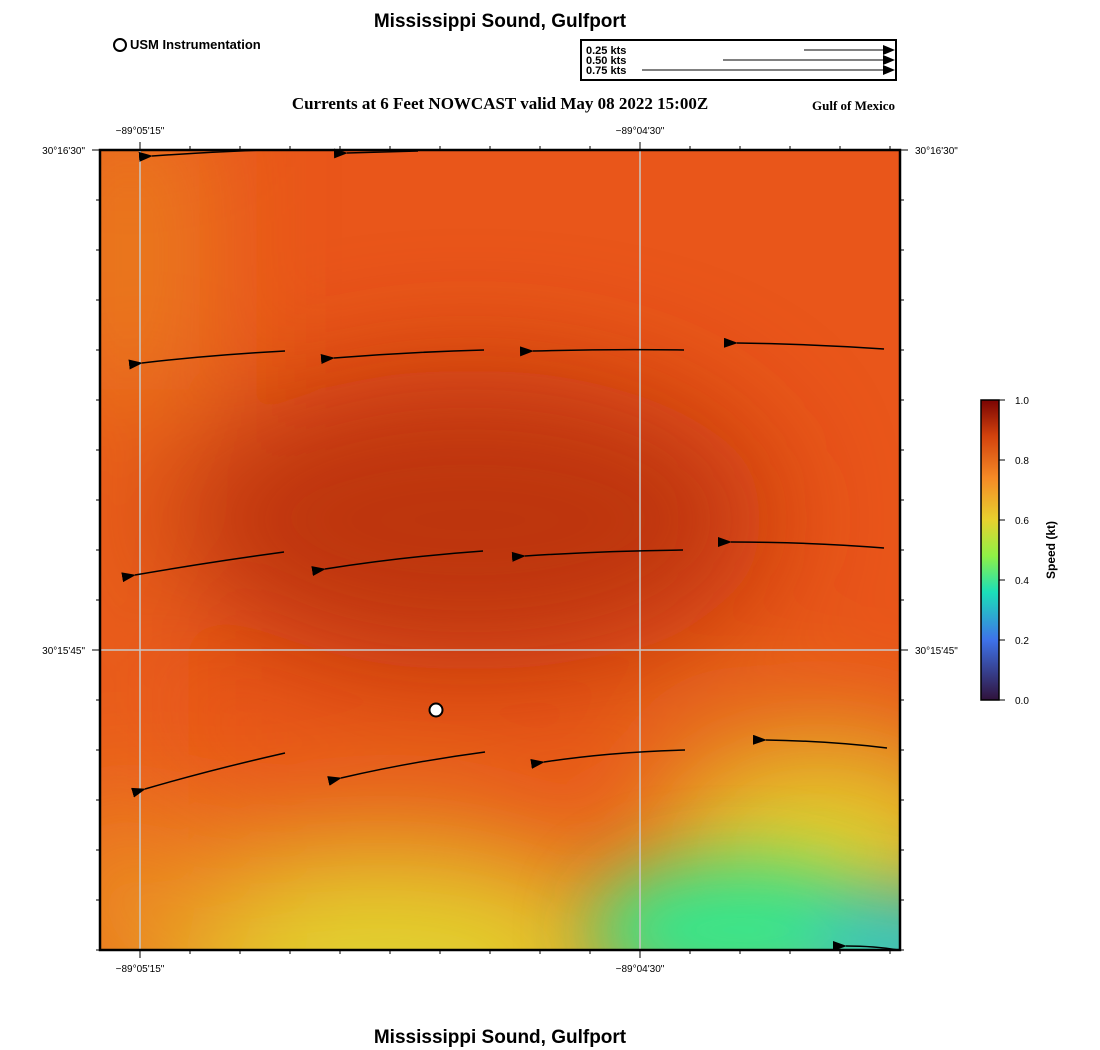  Describe the element at coordinates (1022, 581) in the screenshot. I see `colorbar-tick-label: 0.4` at that location.